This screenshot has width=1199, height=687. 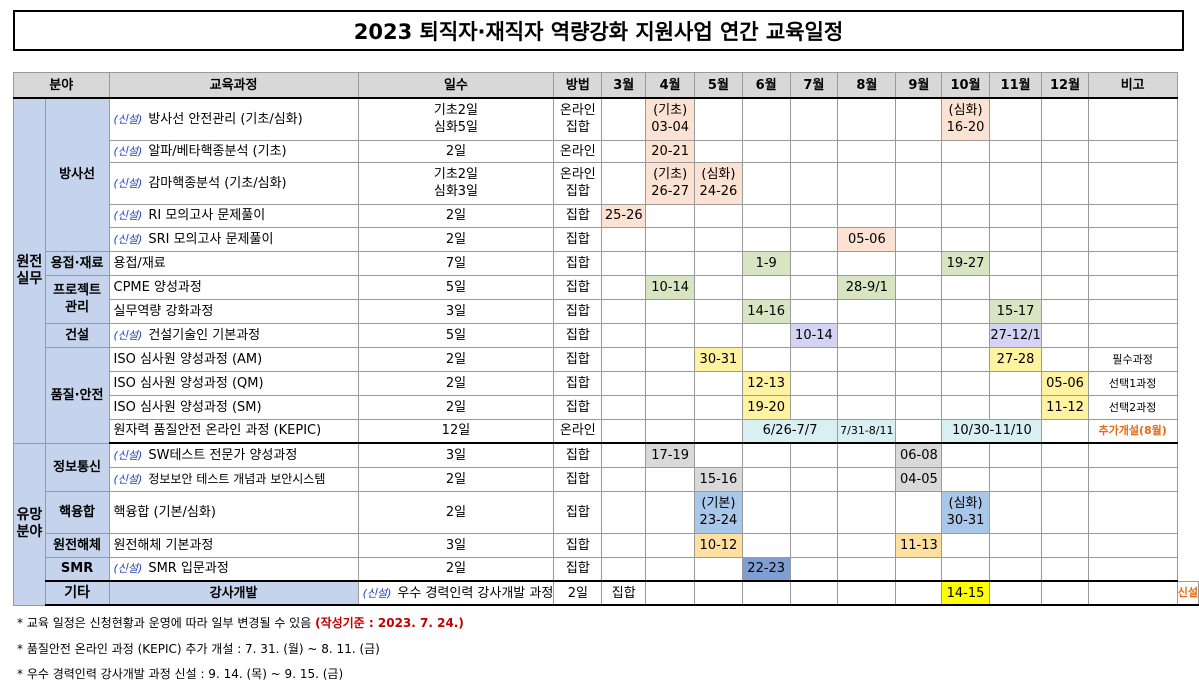 I want to click on course-label: 용접/재료, so click(x=139, y=263).